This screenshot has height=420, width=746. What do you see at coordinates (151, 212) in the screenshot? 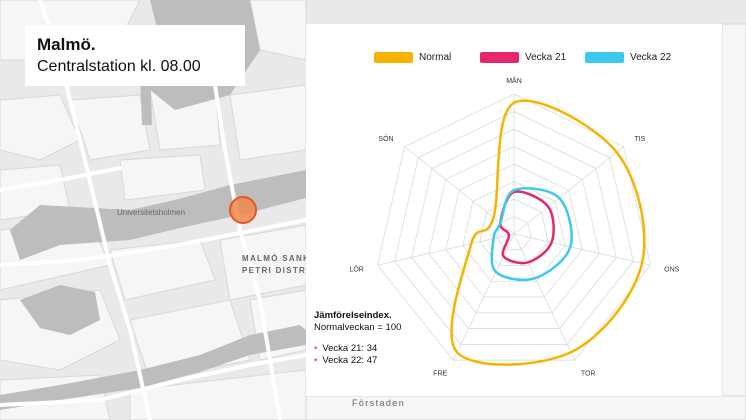
I see `map-label-universitetsholmen: Universitetsholmen` at bounding box center [151, 212].